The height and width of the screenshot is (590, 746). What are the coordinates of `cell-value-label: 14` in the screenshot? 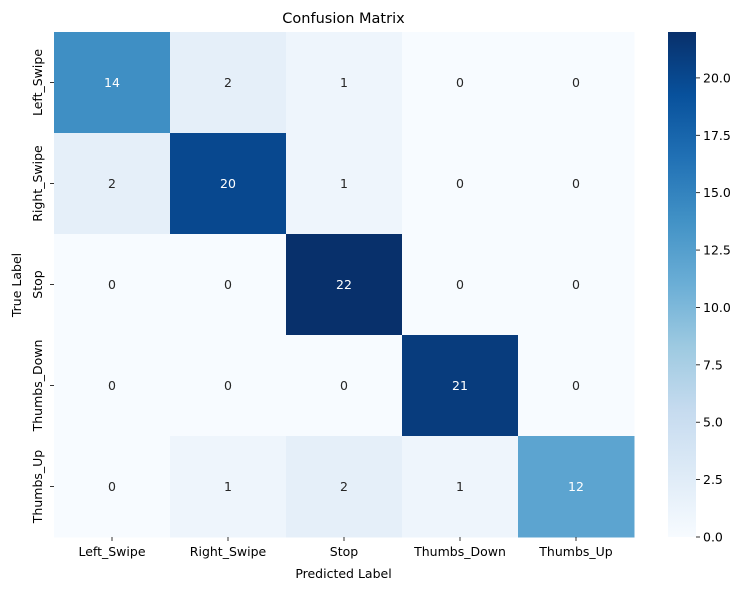 It's located at (112, 82).